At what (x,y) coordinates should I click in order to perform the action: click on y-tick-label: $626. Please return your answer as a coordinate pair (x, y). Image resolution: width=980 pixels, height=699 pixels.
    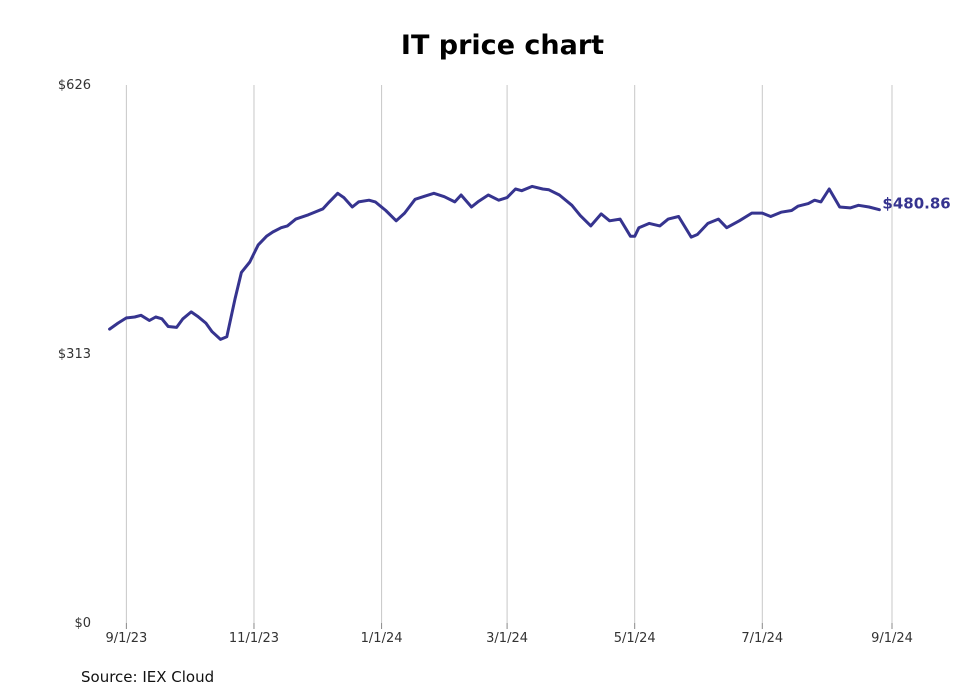
    Looking at the image, I should click on (74, 85).